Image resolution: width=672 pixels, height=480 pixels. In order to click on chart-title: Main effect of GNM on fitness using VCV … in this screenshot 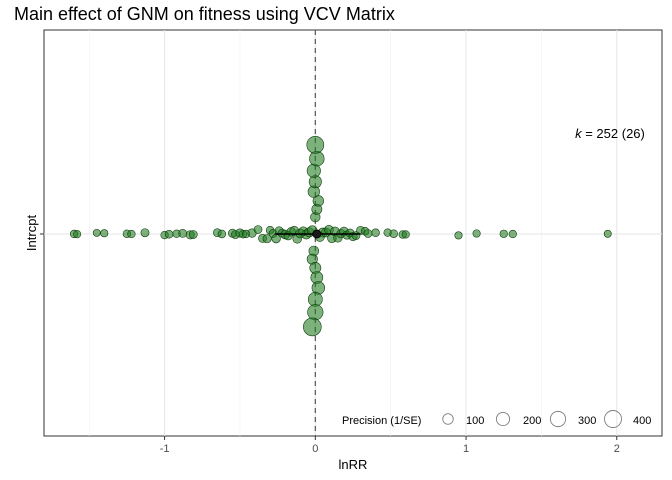, I will do `click(204, 14)`.